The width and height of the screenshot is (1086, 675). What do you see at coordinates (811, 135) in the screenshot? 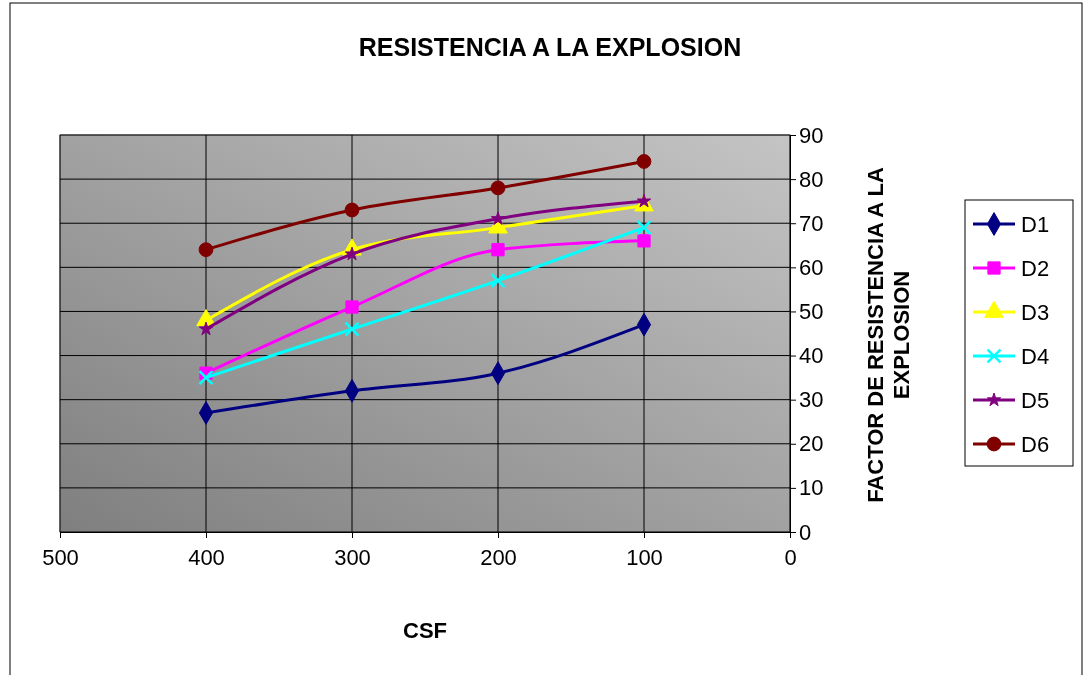
I see `y-tick-label: 90` at bounding box center [811, 135].